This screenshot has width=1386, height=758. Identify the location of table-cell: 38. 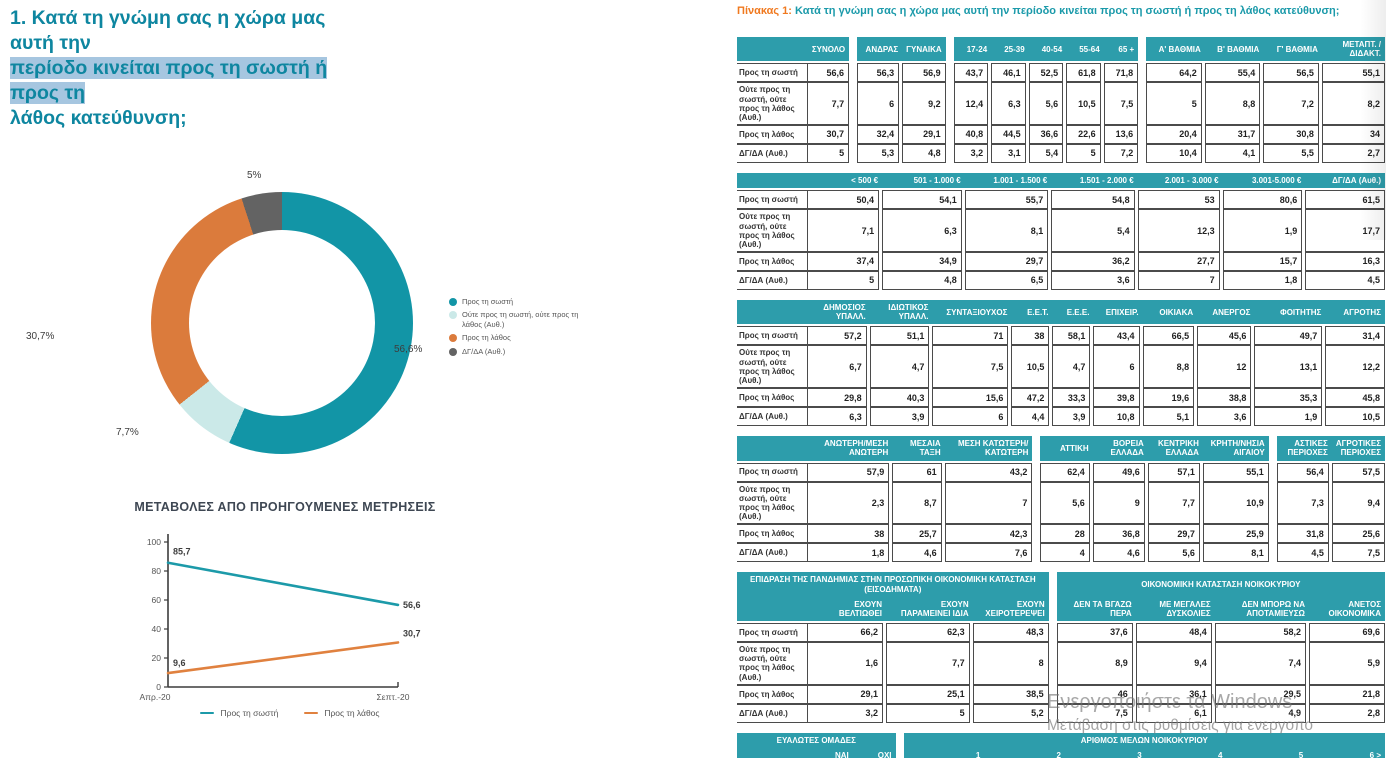
(848, 534).